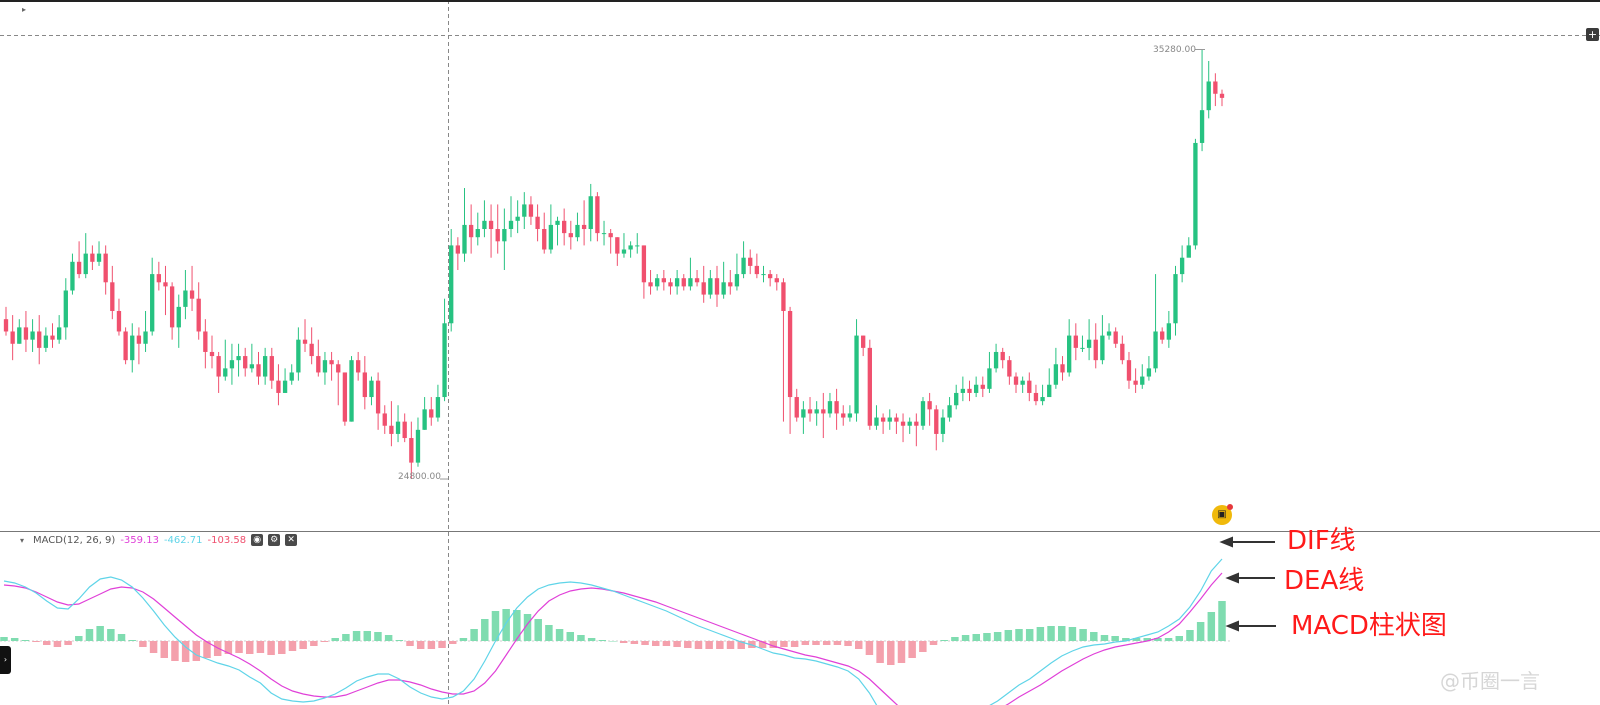 This screenshot has width=1600, height=705. What do you see at coordinates (74, 540) in the screenshot?
I see `indicator-name: MACD(12, 26, 9)` at bounding box center [74, 540].